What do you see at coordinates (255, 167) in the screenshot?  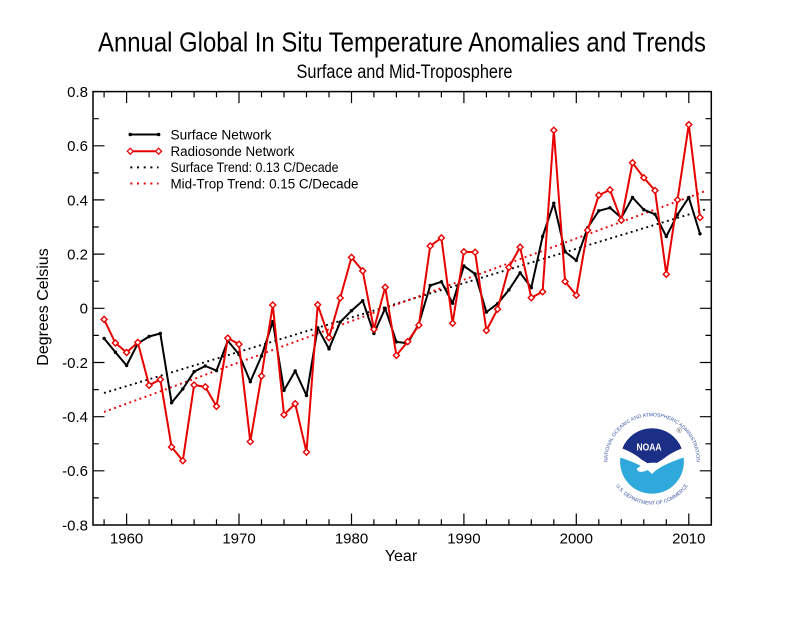 I see `svg-text: Surface Trend: 0.13 C/Decade` at bounding box center [255, 167].